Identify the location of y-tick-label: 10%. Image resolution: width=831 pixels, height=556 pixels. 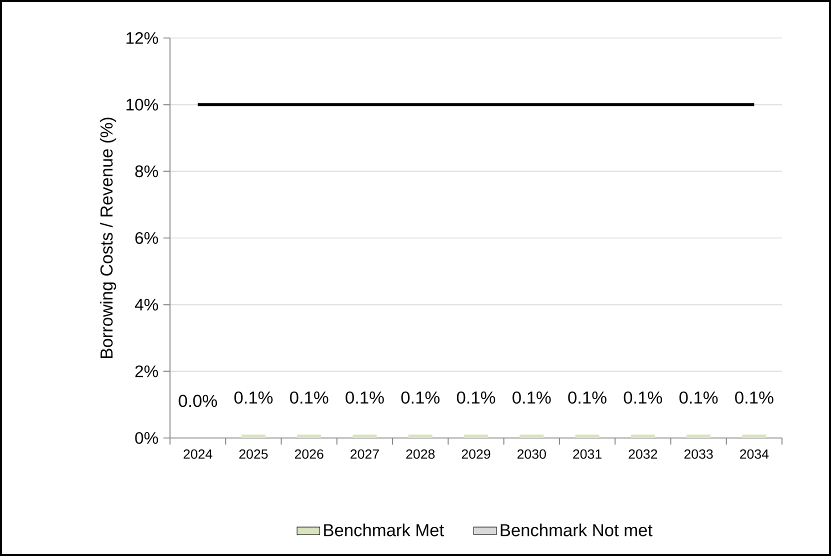
(142, 104).